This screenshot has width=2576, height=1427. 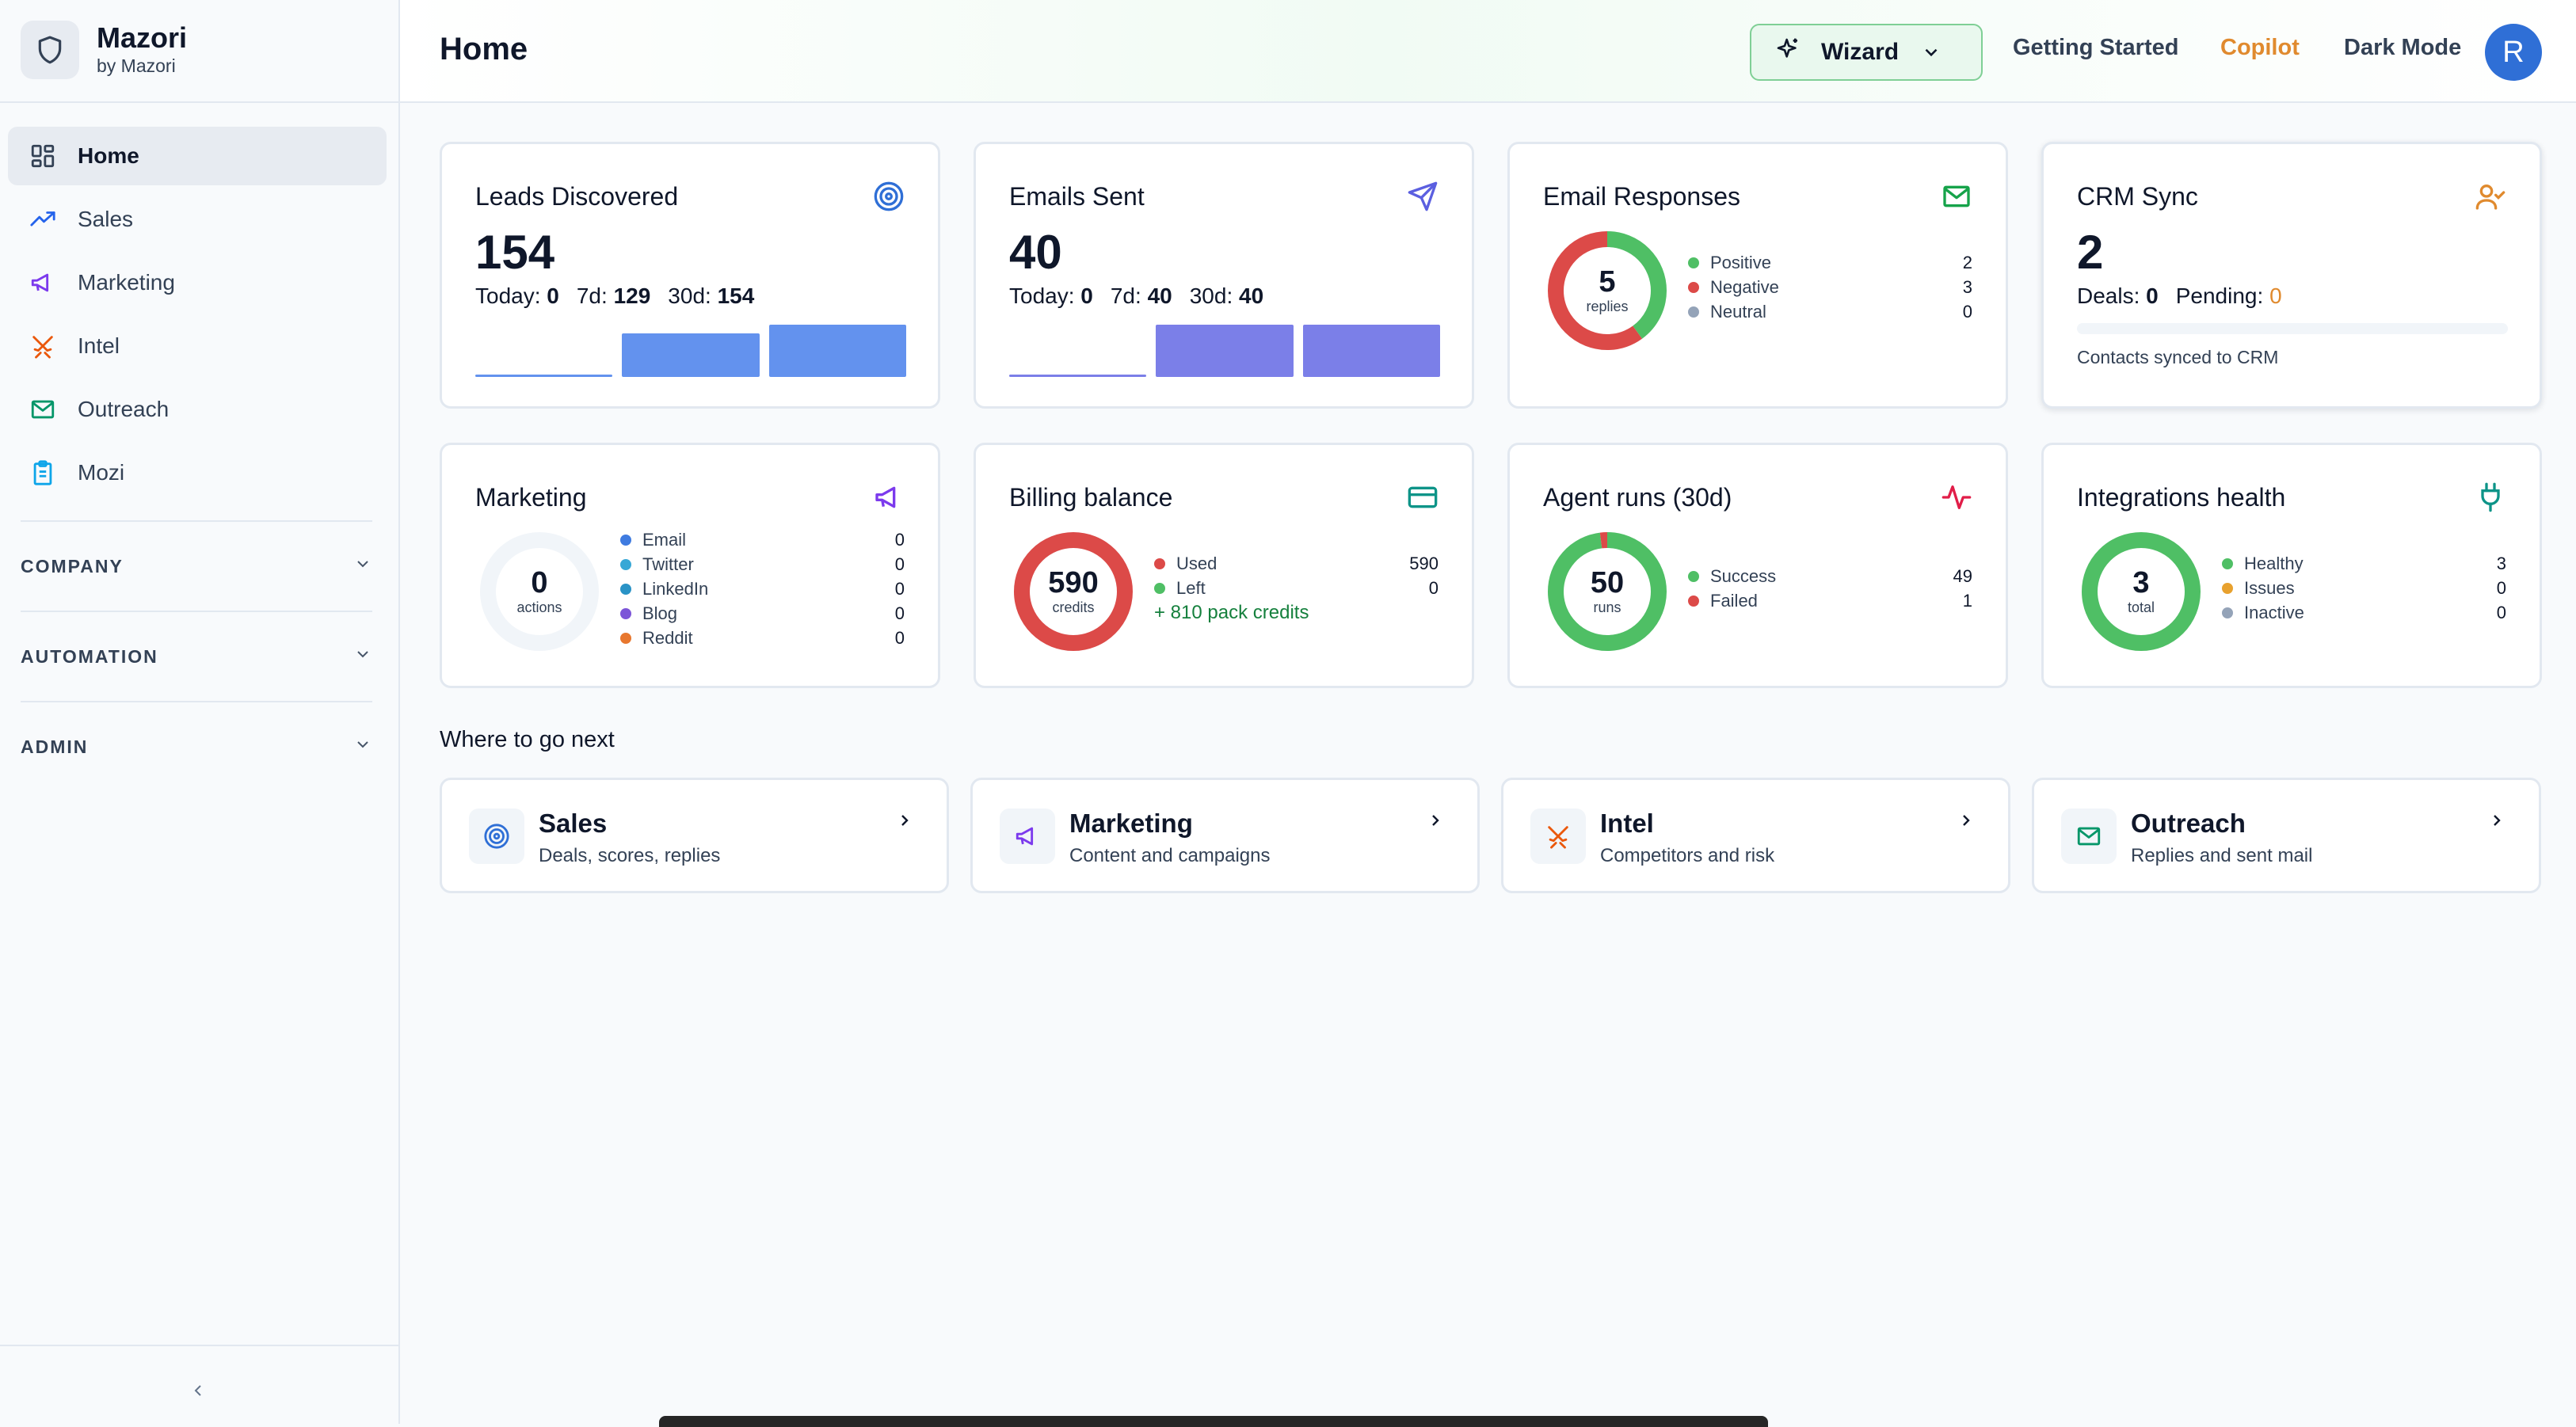 I want to click on brand: Mazori by Mazori, so click(x=104, y=50).